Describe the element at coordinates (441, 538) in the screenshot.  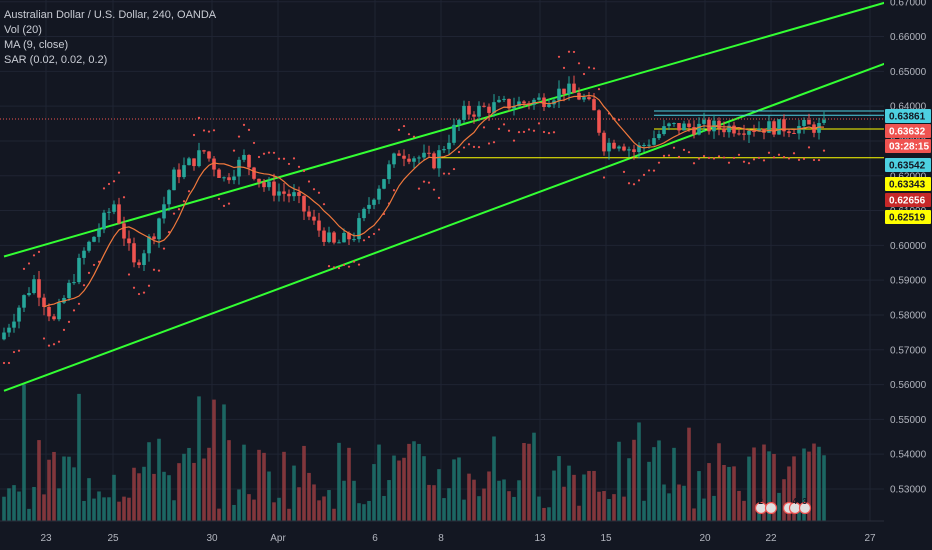
I see `x-tick-label: 8` at that location.